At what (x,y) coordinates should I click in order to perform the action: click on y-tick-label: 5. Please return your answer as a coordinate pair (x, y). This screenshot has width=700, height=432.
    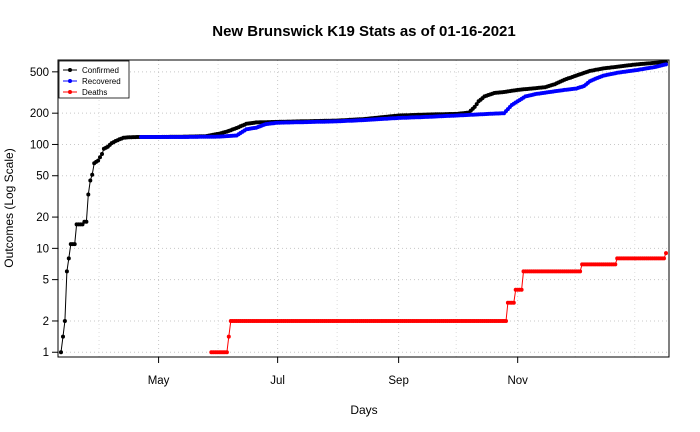
    Looking at the image, I should click on (46, 281).